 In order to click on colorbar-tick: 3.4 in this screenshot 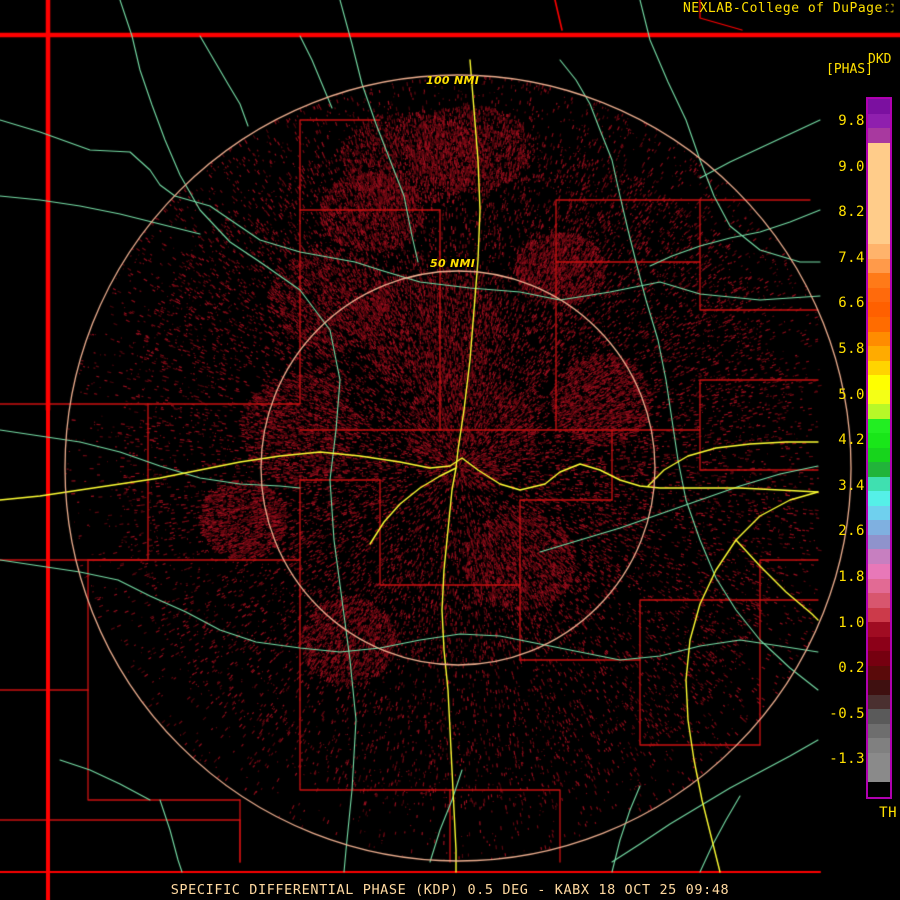, I will do `click(851, 485)`.